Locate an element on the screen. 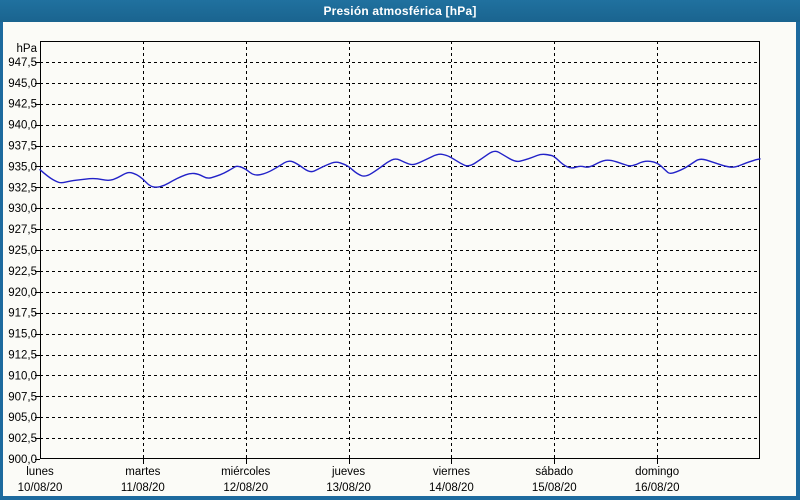 Image resolution: width=800 pixels, height=500 pixels. y-tick-label: 912,5 is located at coordinates (22, 356).